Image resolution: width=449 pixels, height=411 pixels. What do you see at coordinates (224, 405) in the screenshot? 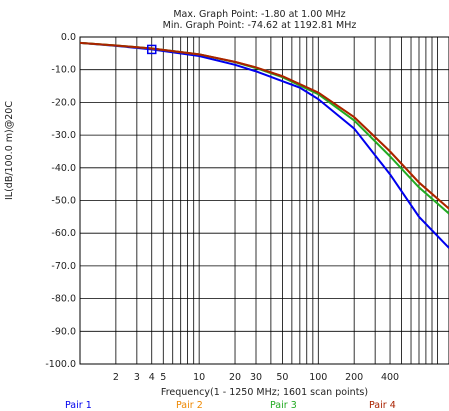
I see `legend: Pair 1 Pair 2 Pair 3 Pair 4` at bounding box center [224, 405].